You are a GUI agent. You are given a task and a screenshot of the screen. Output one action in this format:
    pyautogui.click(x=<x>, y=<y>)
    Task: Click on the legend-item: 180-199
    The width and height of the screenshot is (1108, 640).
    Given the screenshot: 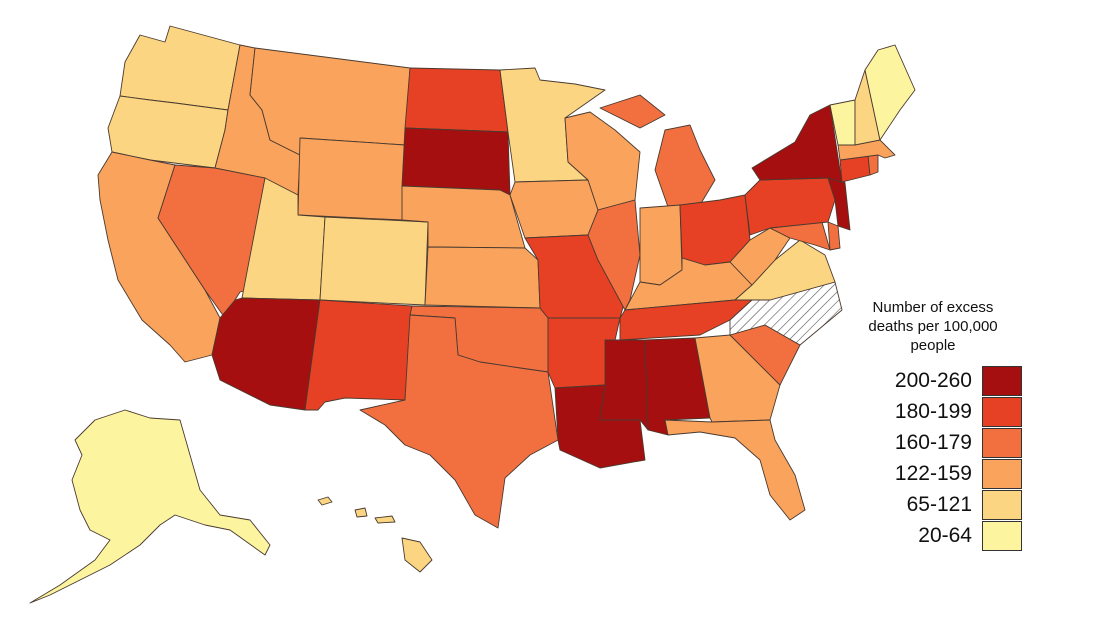 What is the action you would take?
    pyautogui.click(x=941, y=412)
    